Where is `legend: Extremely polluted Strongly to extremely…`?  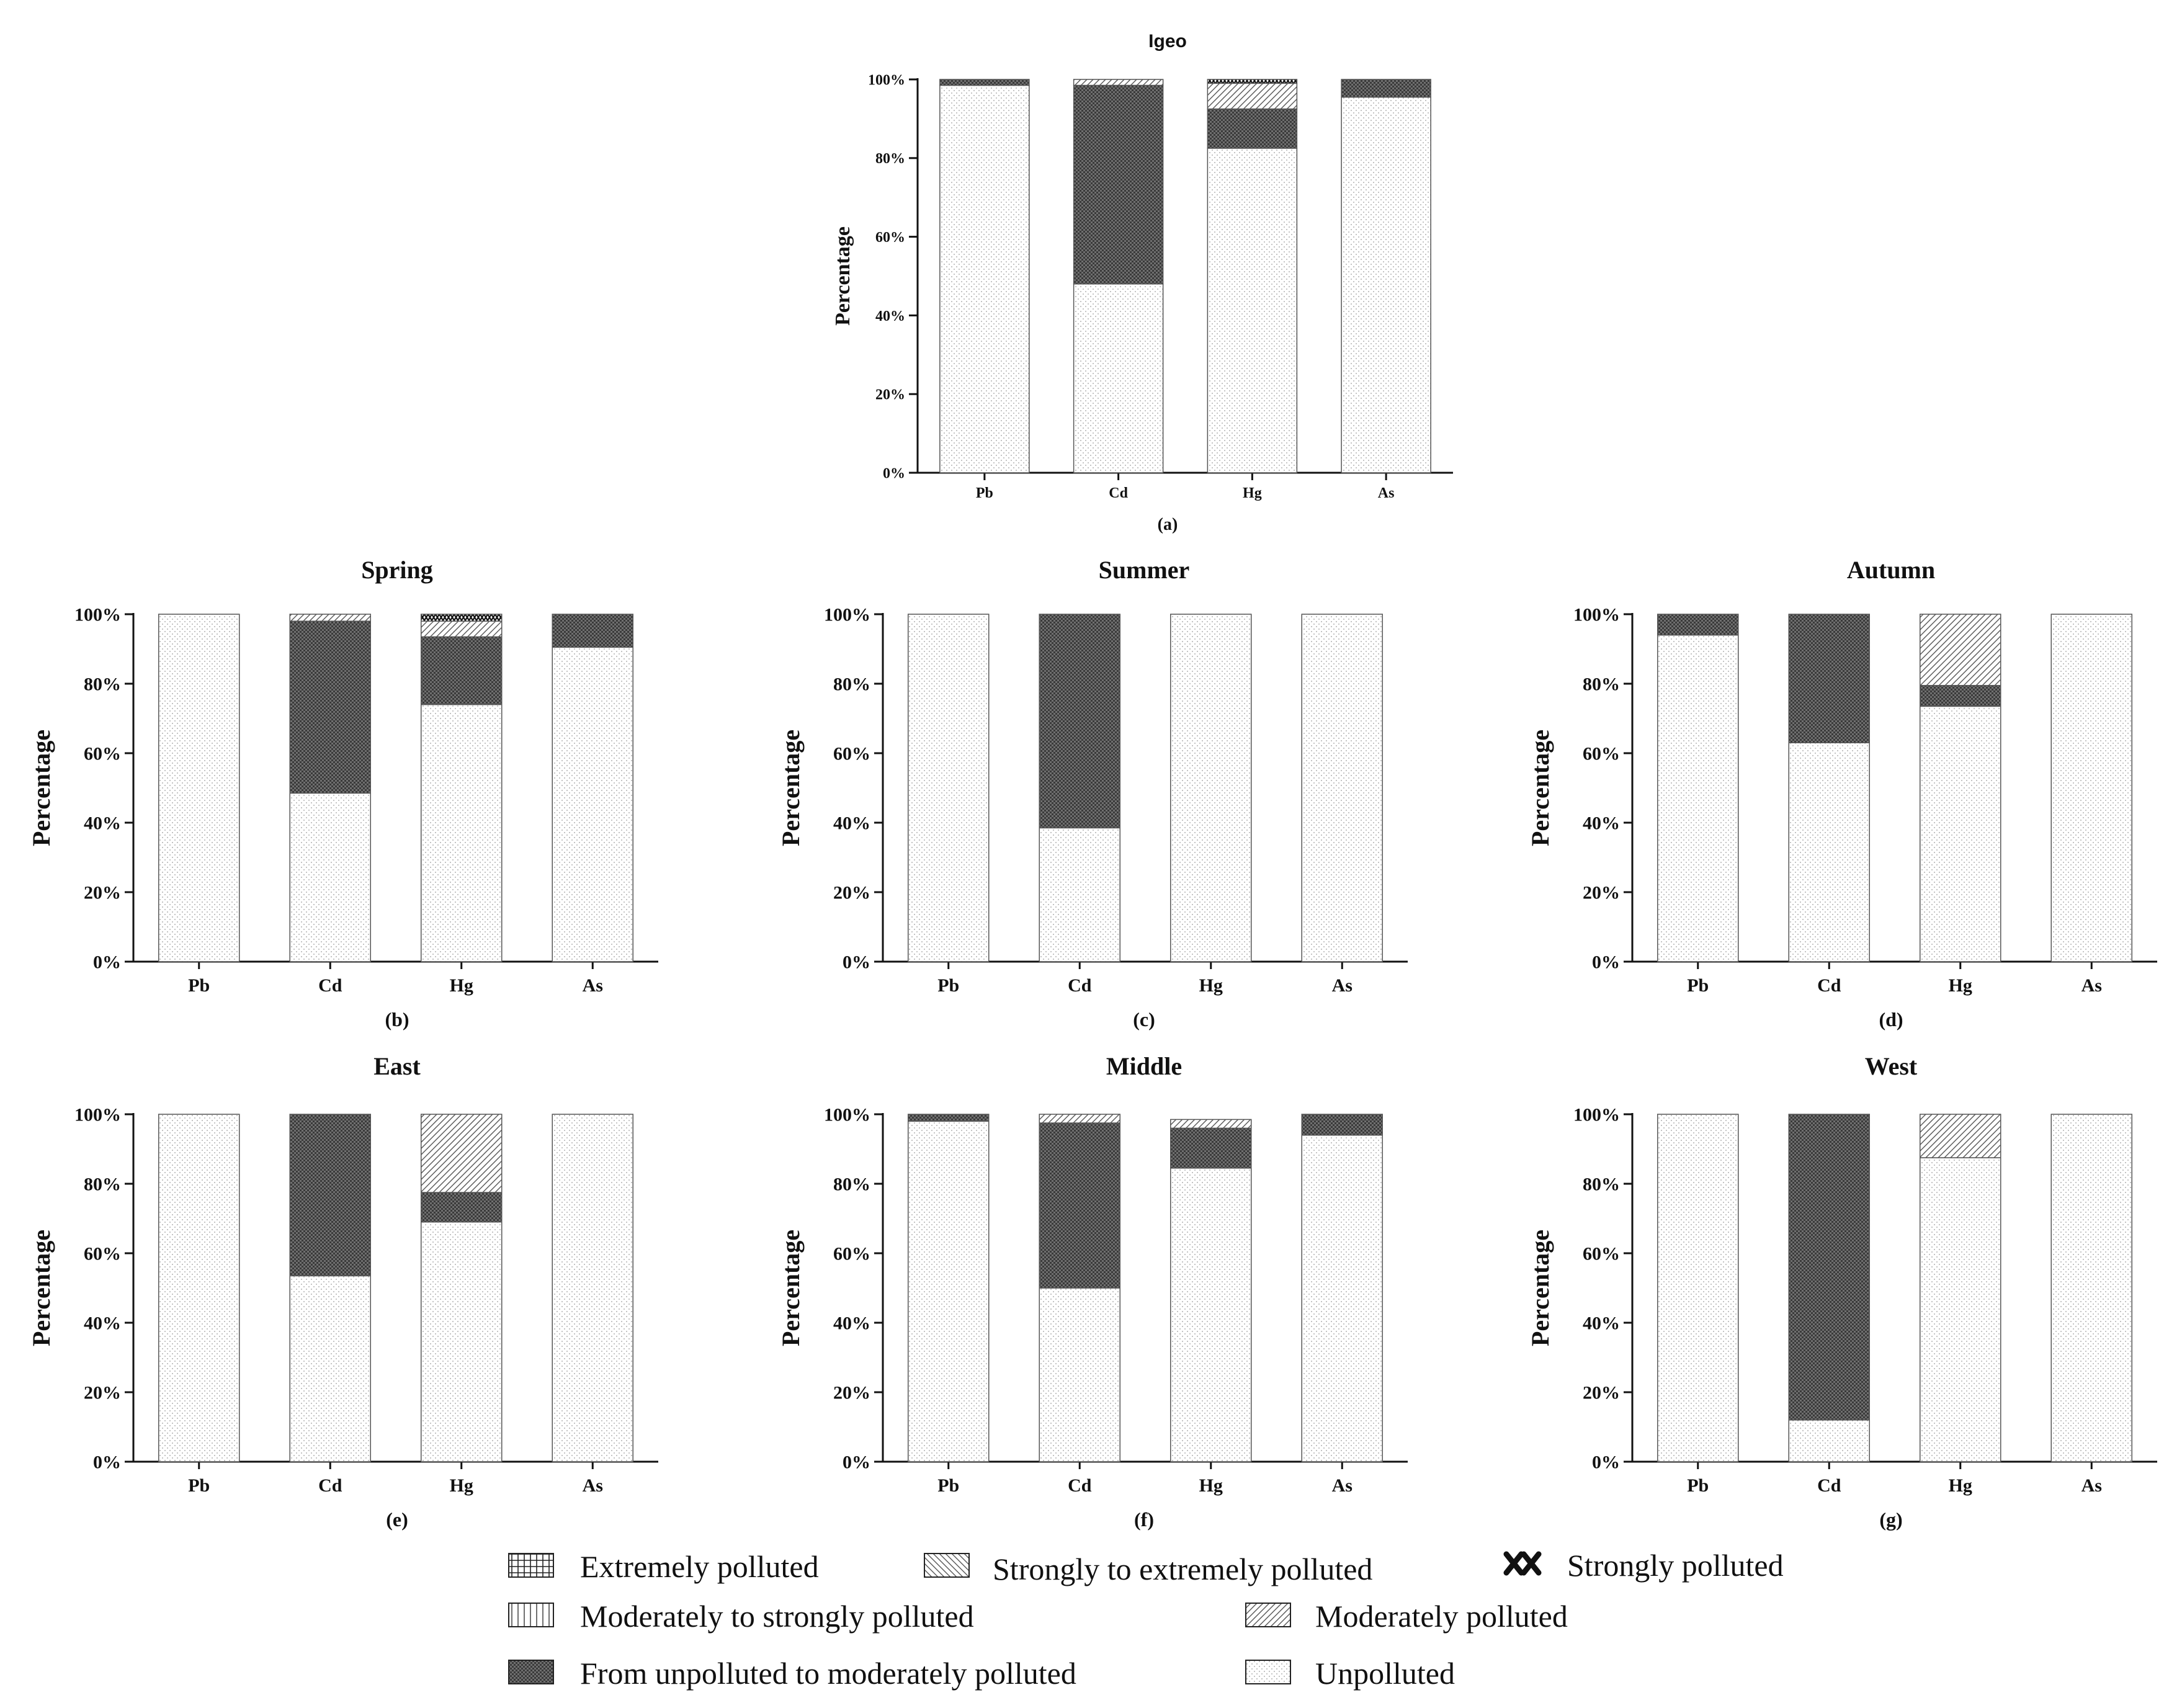
legend: Extremely polluted Strongly to extremely… is located at coordinates (1146, 1620).